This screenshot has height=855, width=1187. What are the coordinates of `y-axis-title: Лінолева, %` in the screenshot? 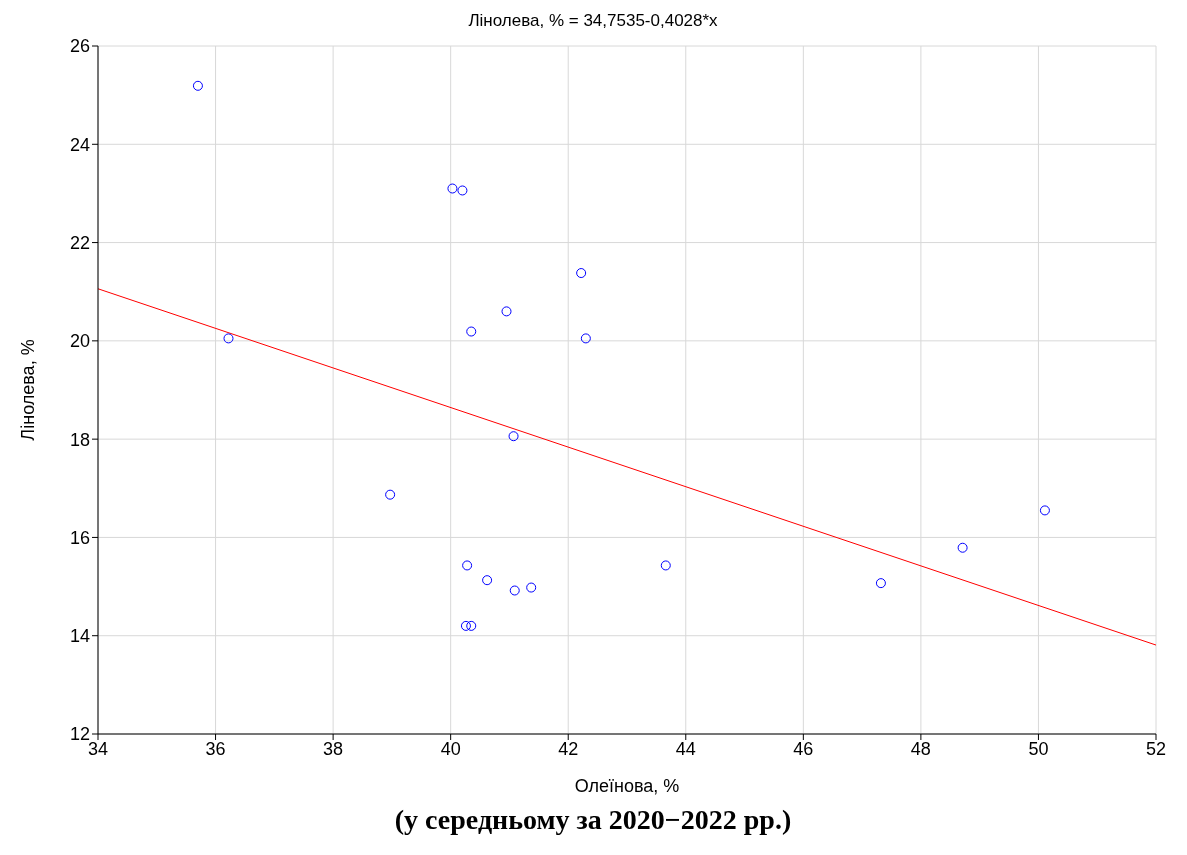 It's located at (28, 390).